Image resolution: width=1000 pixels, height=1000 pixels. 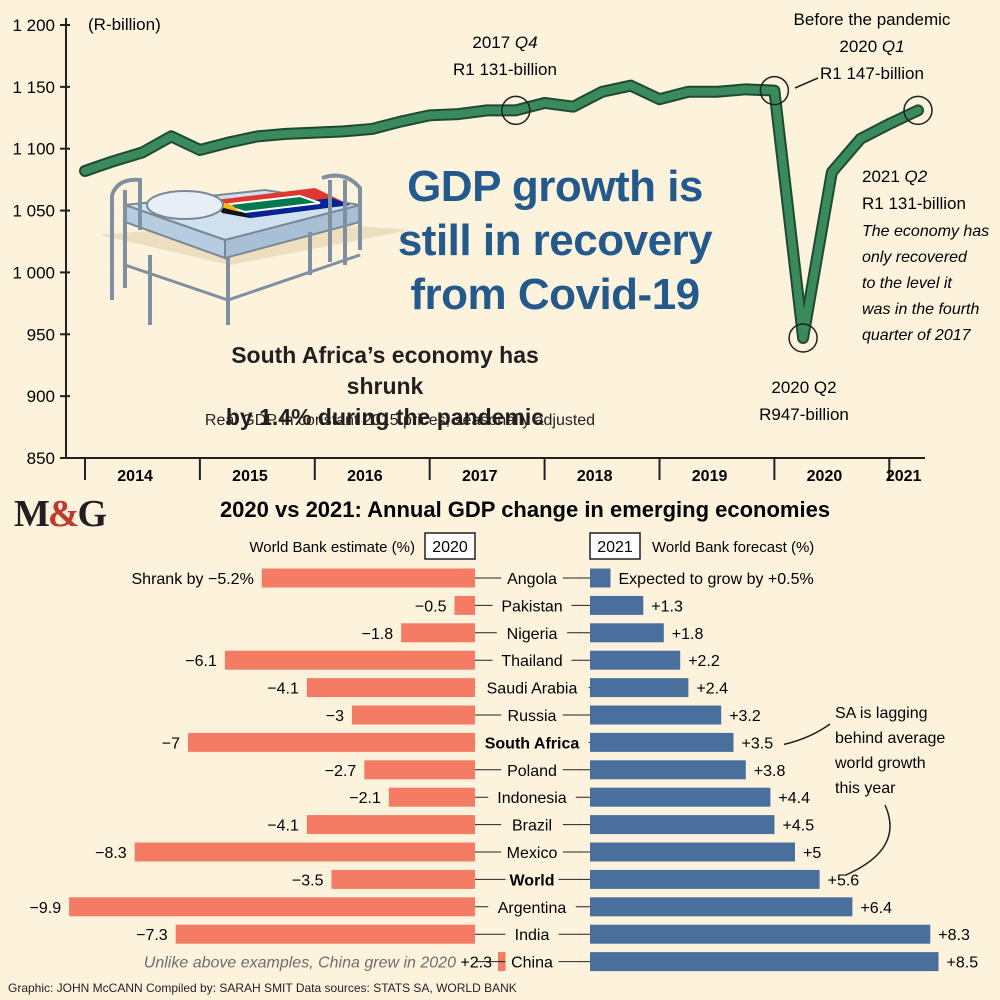 What do you see at coordinates (799, 826) in the screenshot?
I see `value-label-2021: +4.5` at bounding box center [799, 826].